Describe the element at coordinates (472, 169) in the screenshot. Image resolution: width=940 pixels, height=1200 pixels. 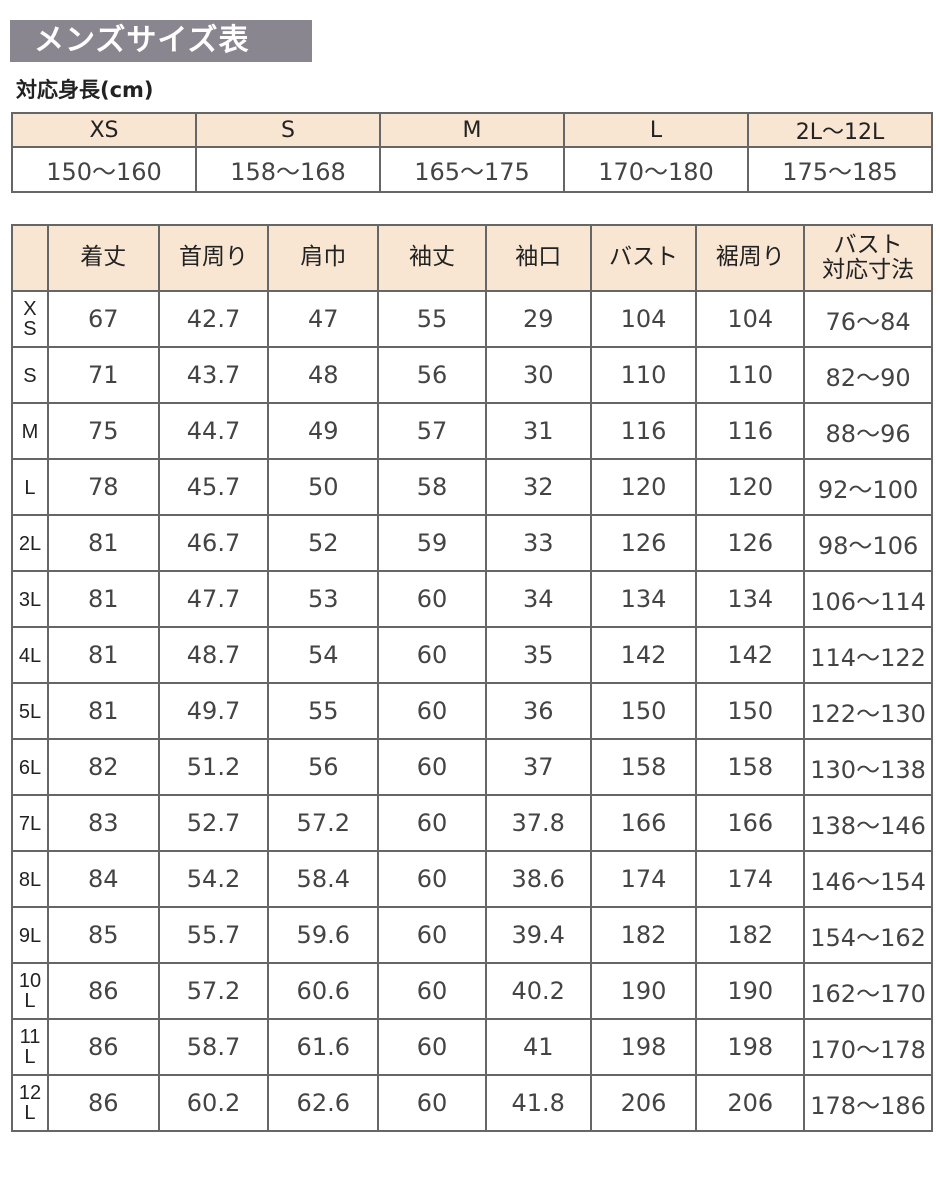
I see `height-range: 165〜175` at that location.